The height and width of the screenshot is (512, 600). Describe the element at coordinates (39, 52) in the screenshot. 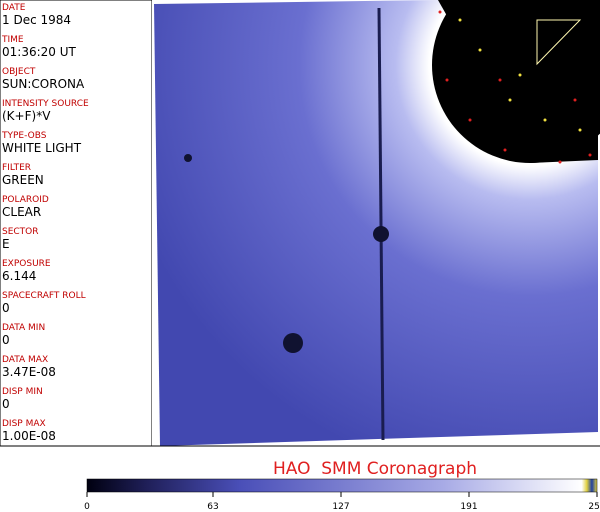

I see `field-value: 01:36:20 UT` at that location.